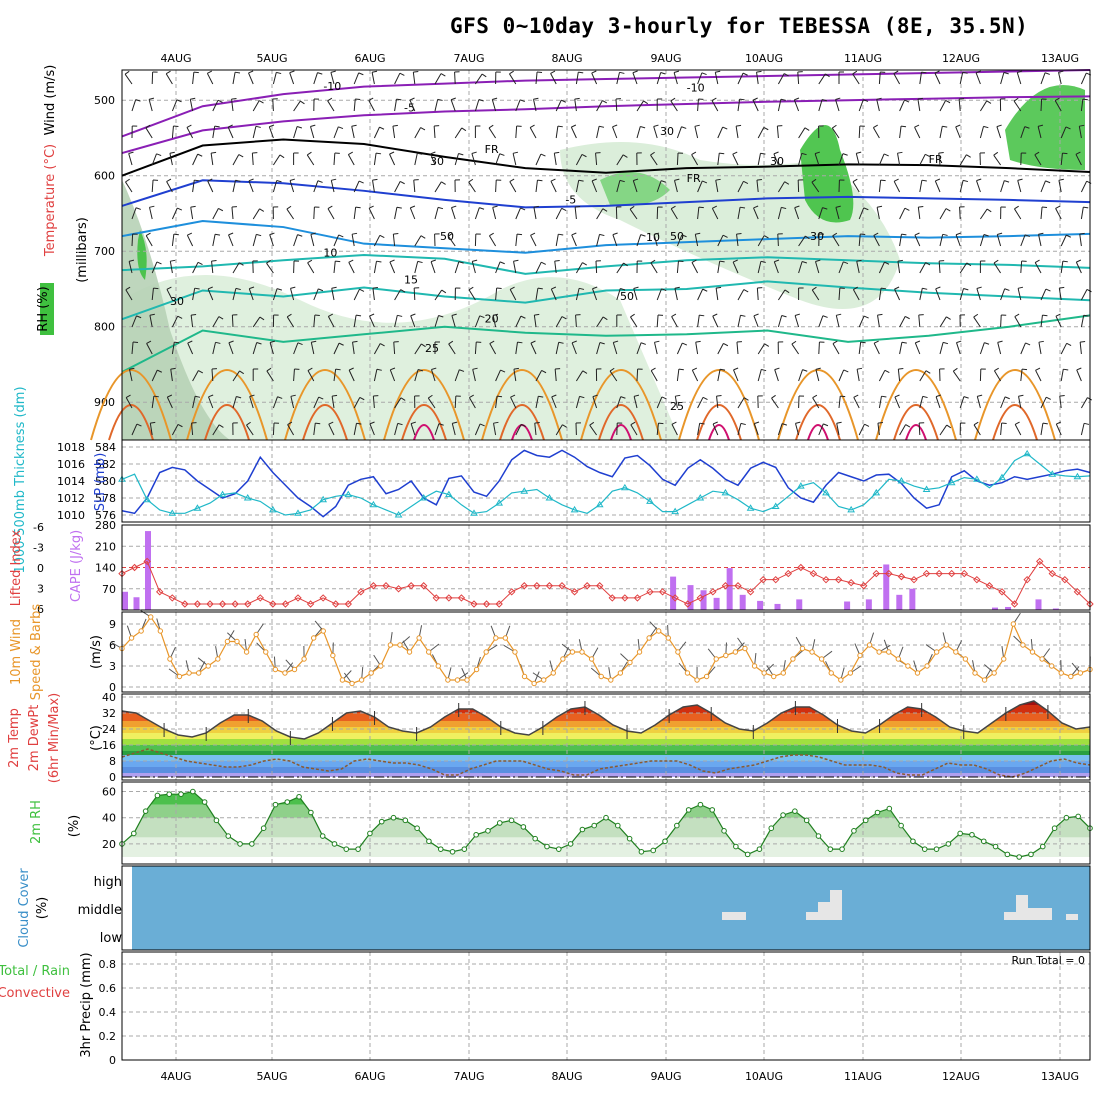 This screenshot has width=1100, height=1100. What do you see at coordinates (109, 589) in the screenshot?
I see `cape-tick: 70` at bounding box center [109, 589].